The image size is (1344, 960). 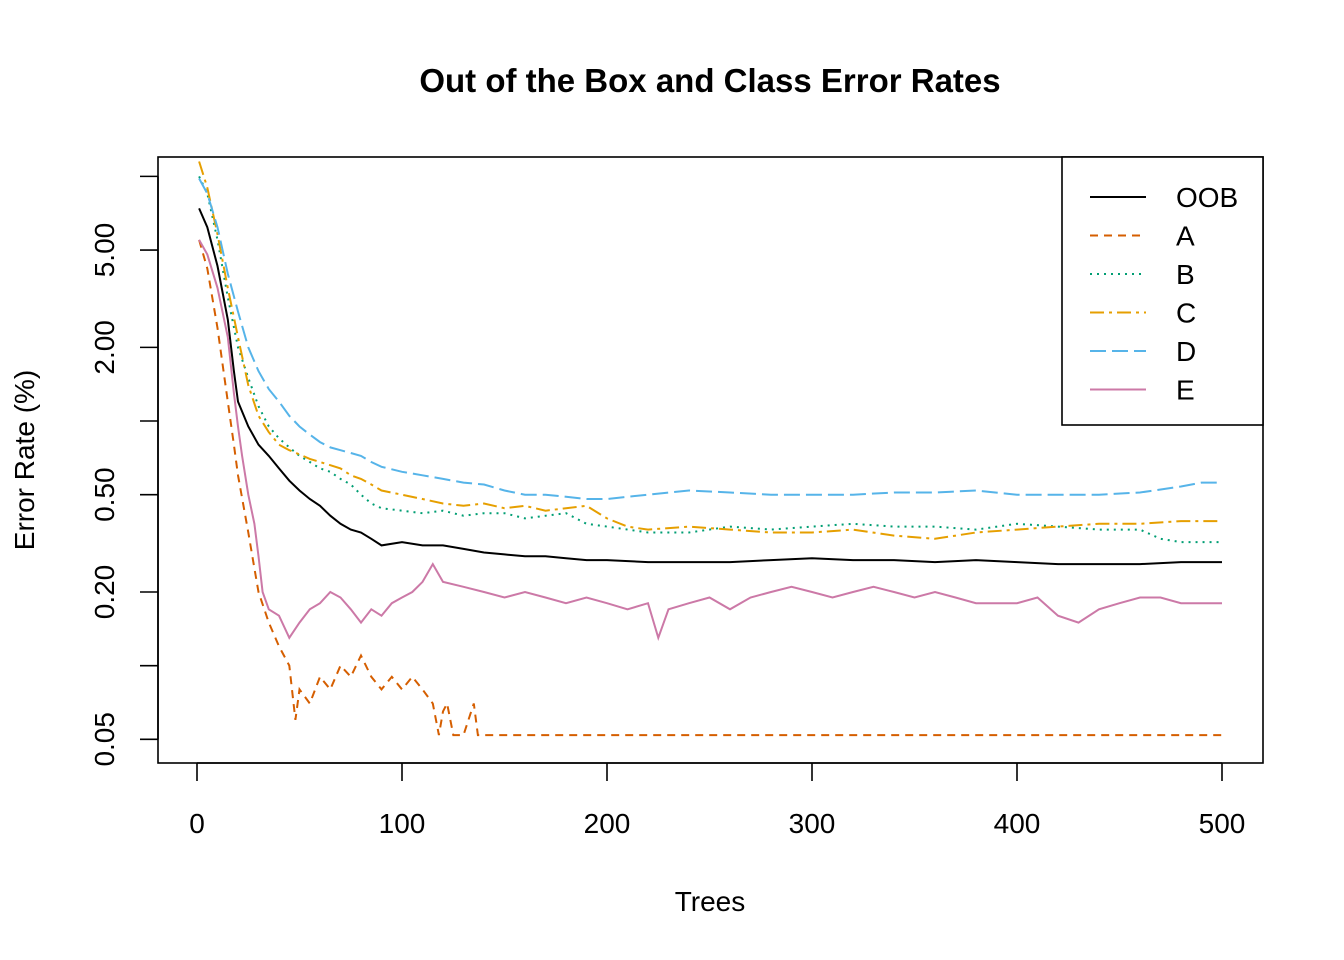 I want to click on x-tick-label: 500, so click(x=1222, y=823).